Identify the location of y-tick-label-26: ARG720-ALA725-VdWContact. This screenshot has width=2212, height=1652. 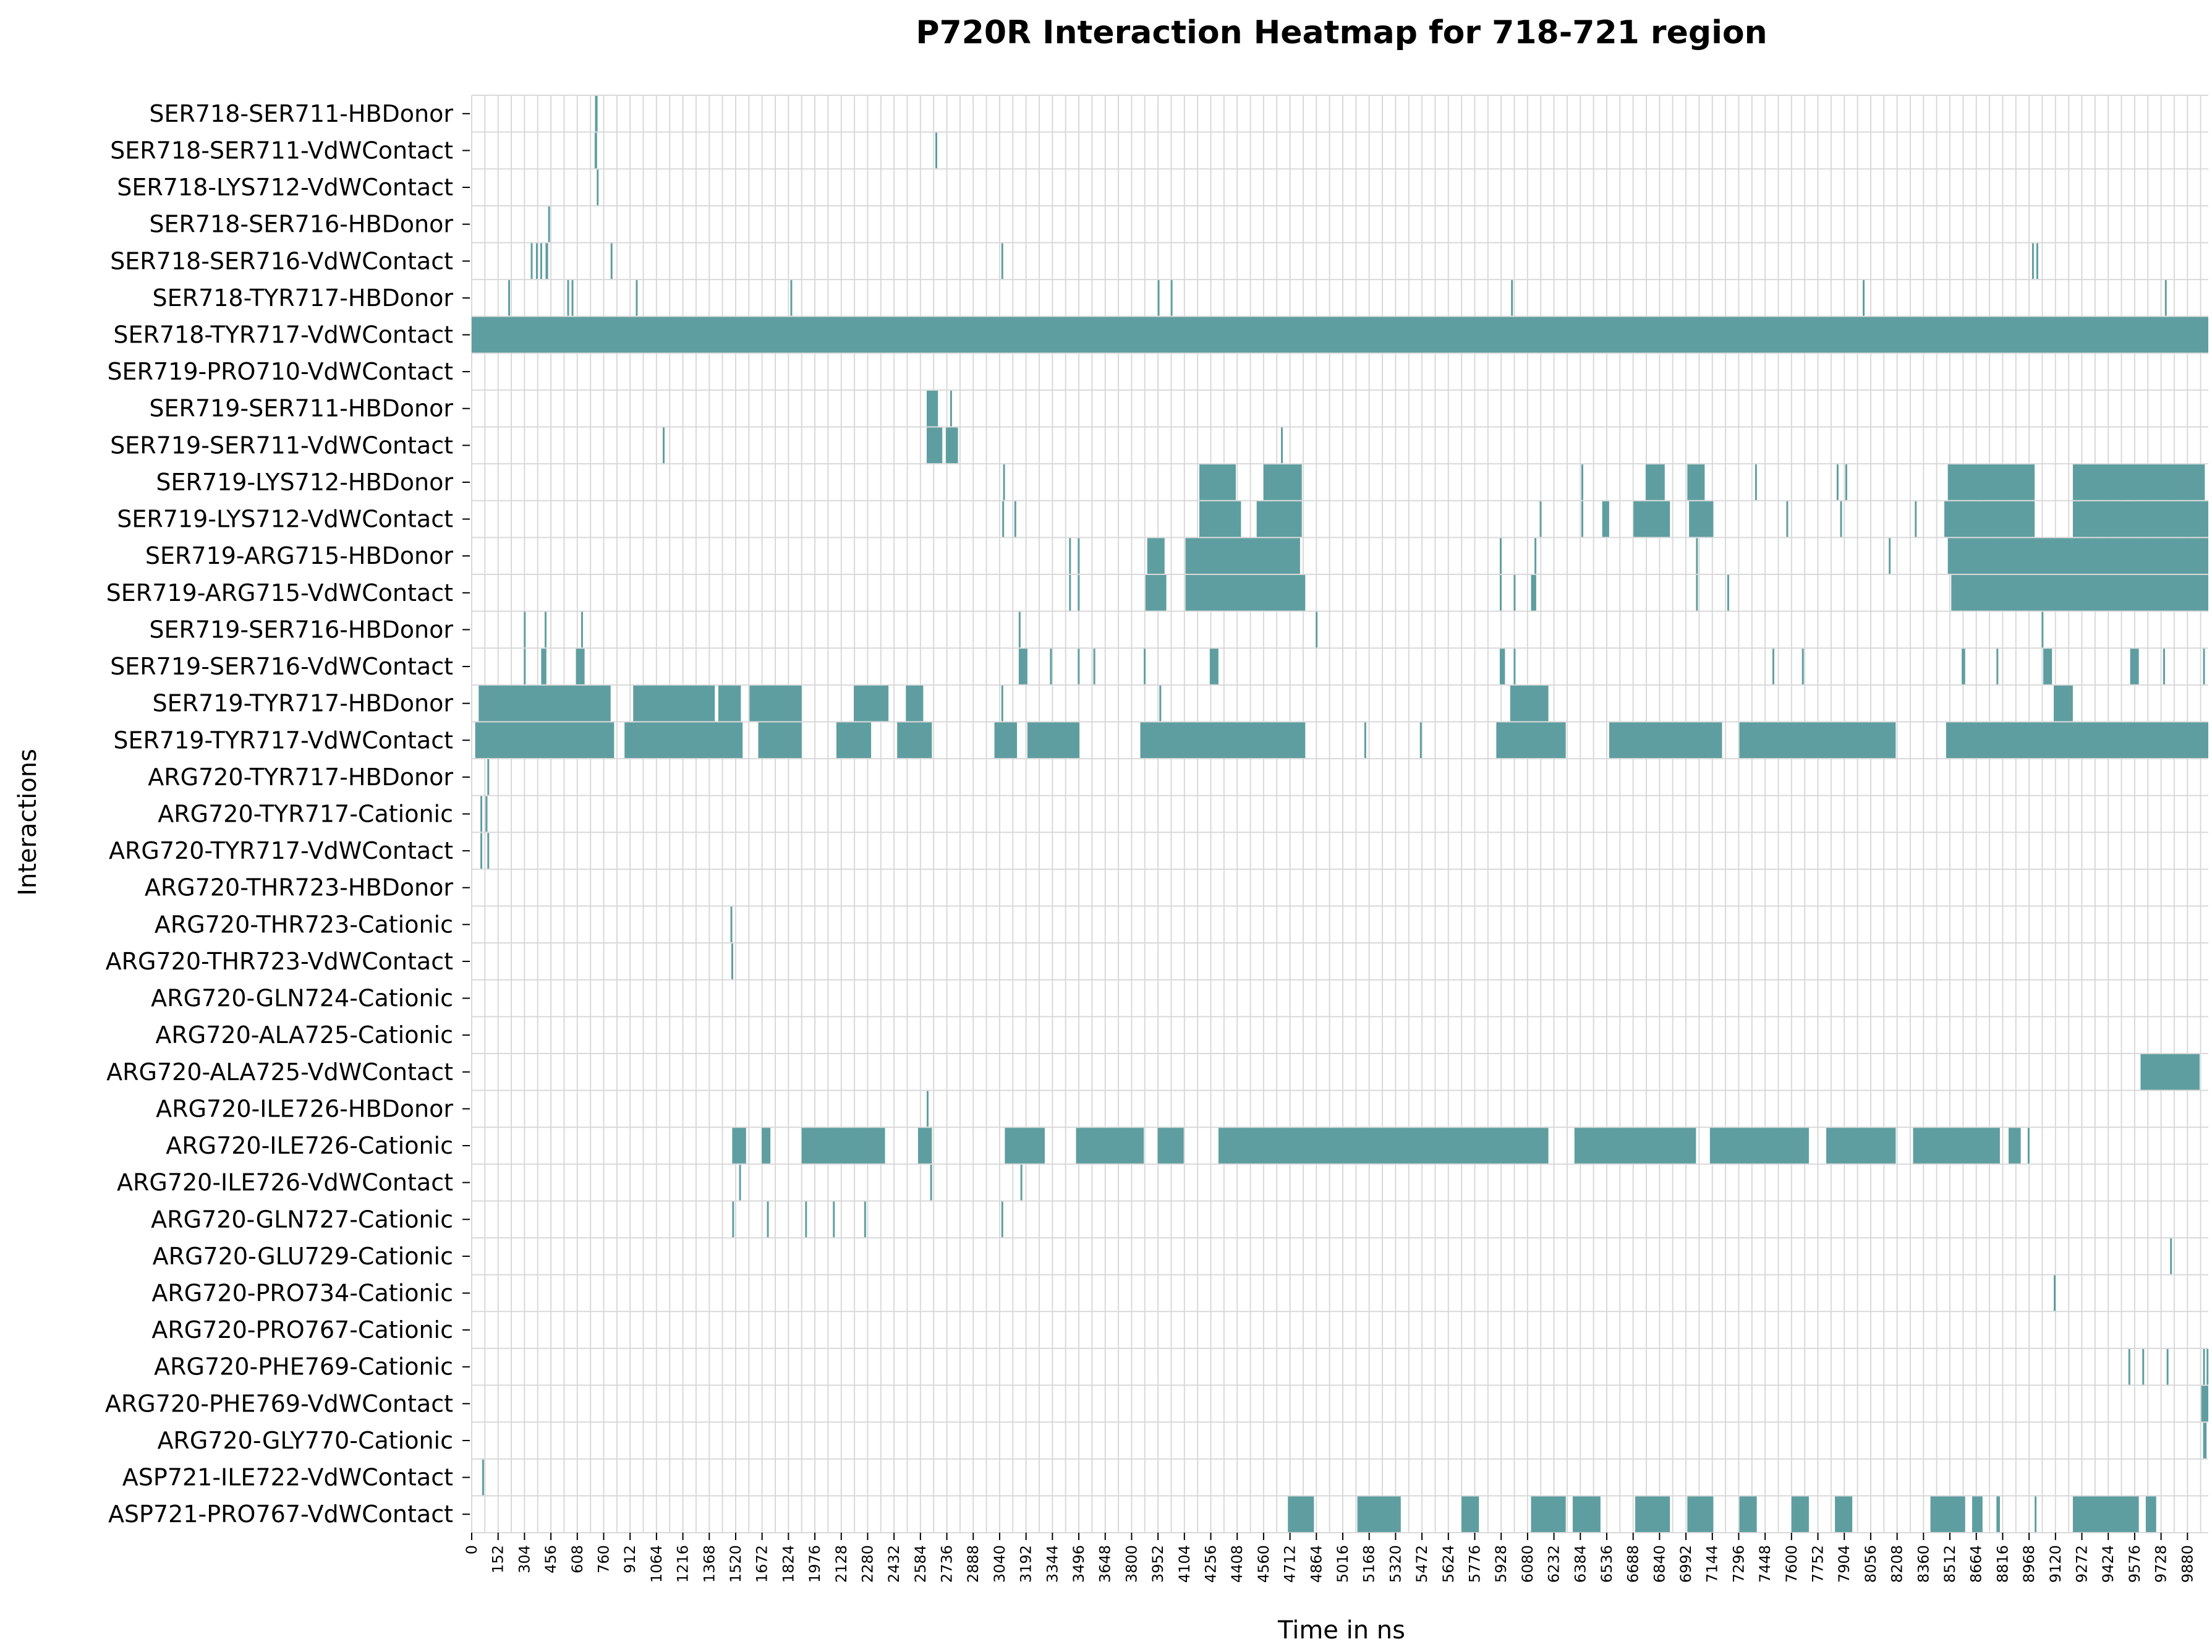
(279, 1072).